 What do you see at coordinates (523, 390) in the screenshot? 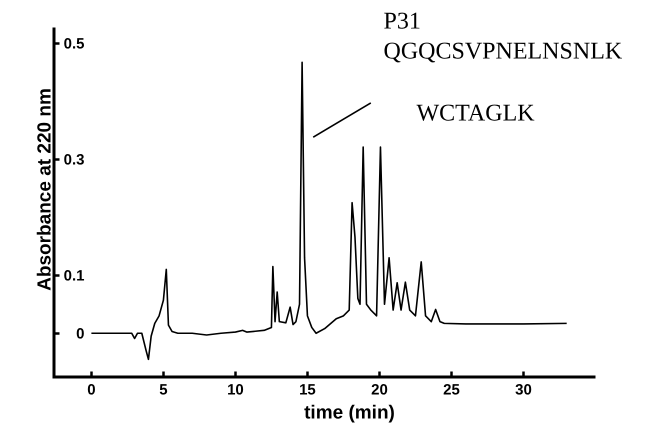
I see `x-tick-label: 30` at bounding box center [523, 390].